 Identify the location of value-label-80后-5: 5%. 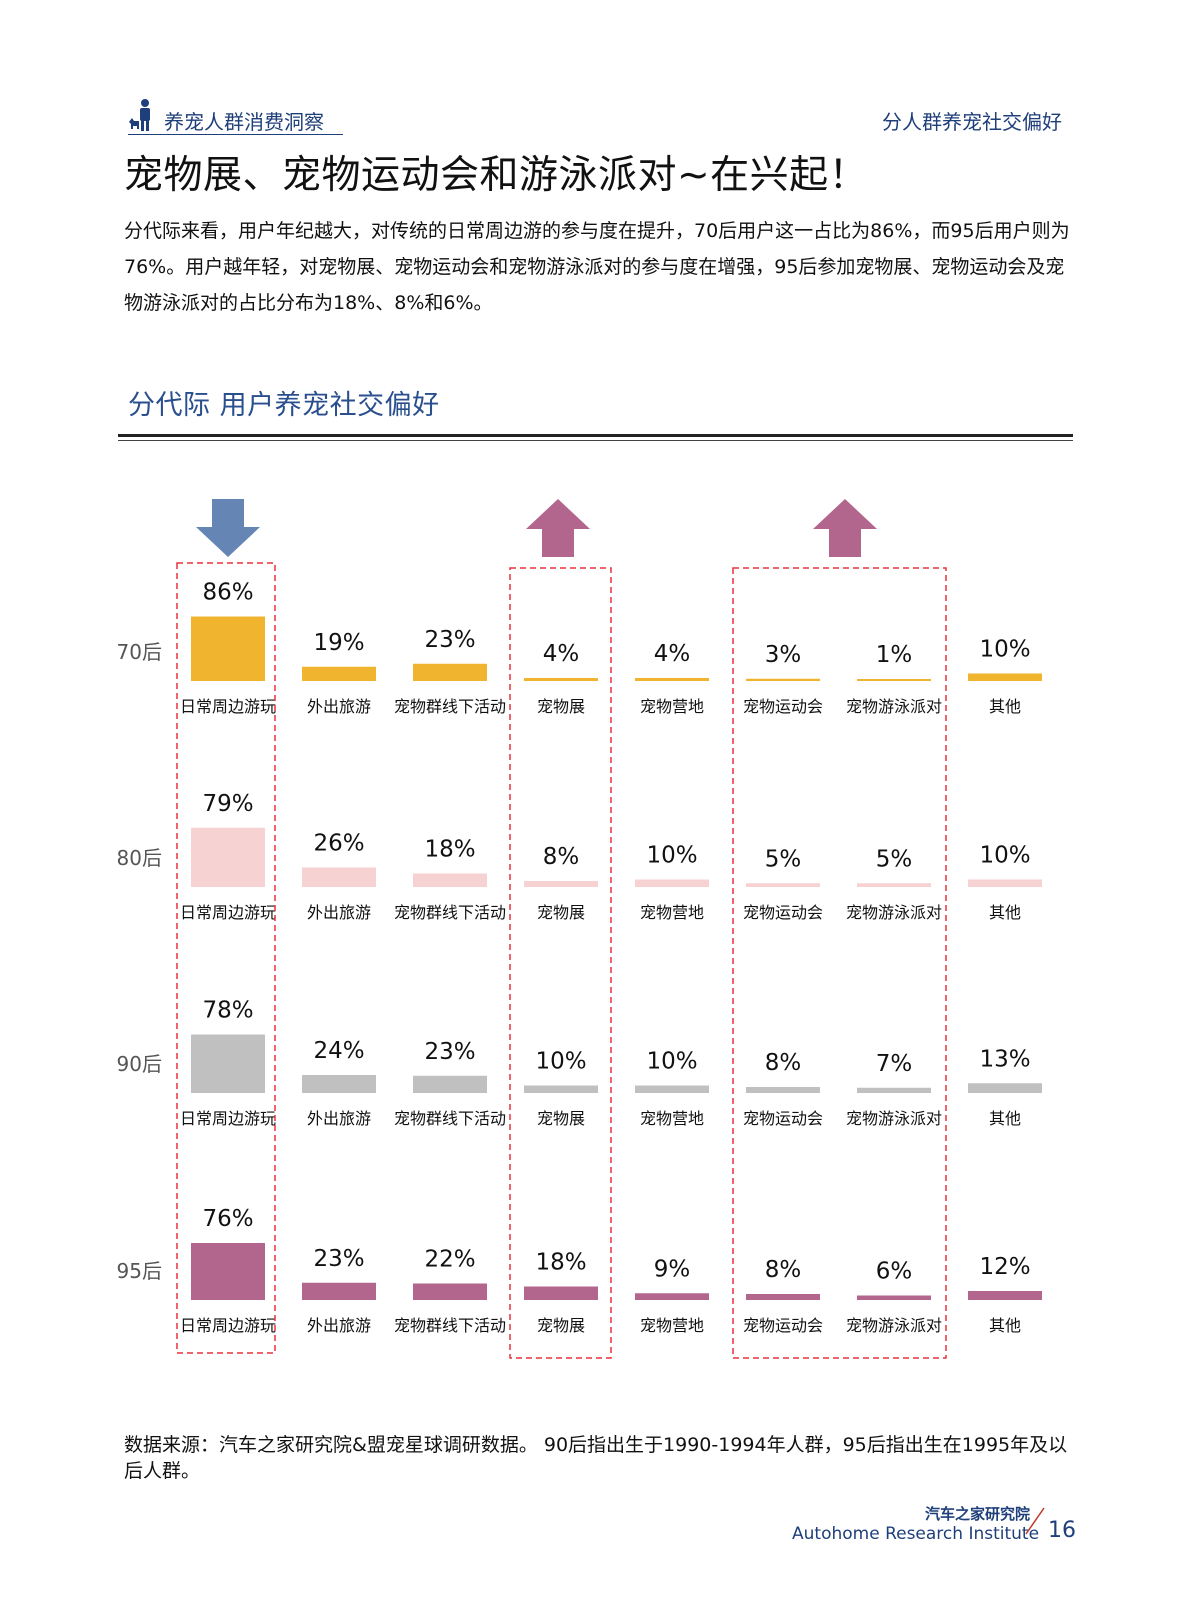
(783, 859).